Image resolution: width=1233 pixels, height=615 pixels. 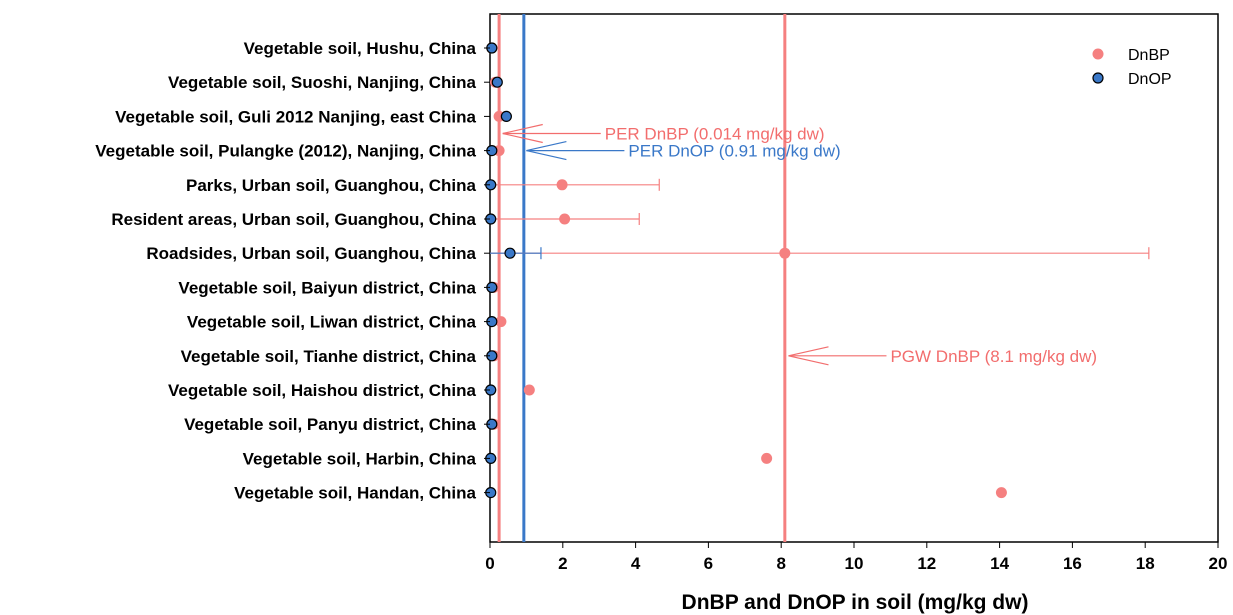 I want to click on y-tick-label: Vegetable soil, Suoshi, Nanjing, China, so click(x=322, y=82).